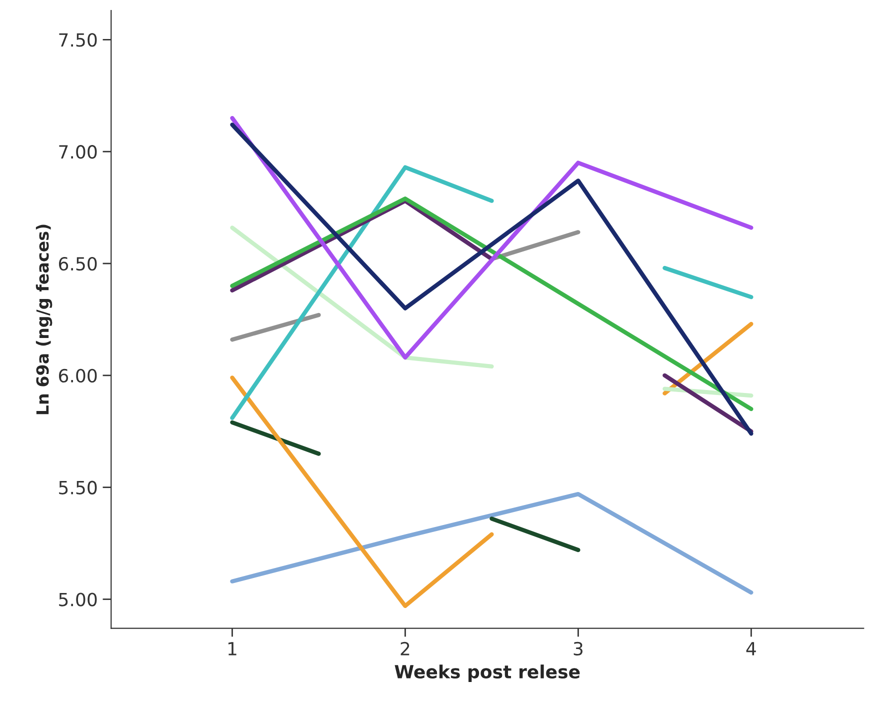  Describe the element at coordinates (77, 263) in the screenshot. I see `y-tick-label: 6.50` at that location.